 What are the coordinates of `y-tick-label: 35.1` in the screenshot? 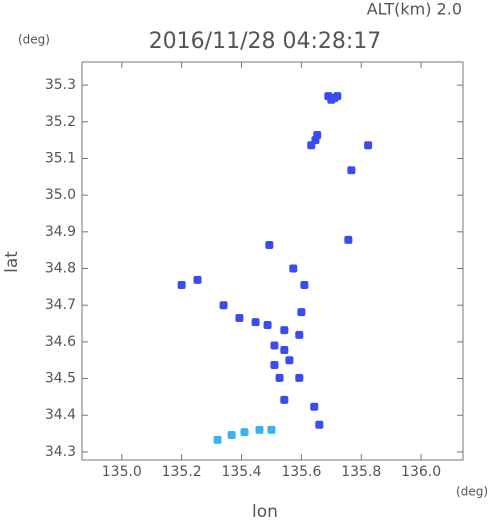 It's located at (60, 158).